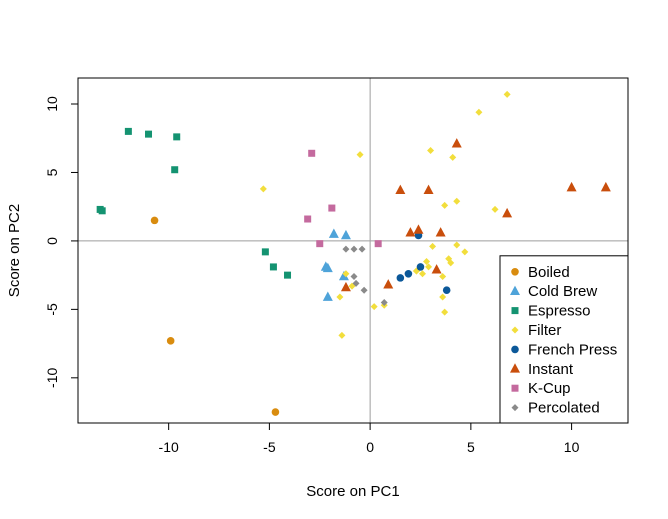  What do you see at coordinates (343, 198) in the screenshot?
I see `series-k-cup` at bounding box center [343, 198].